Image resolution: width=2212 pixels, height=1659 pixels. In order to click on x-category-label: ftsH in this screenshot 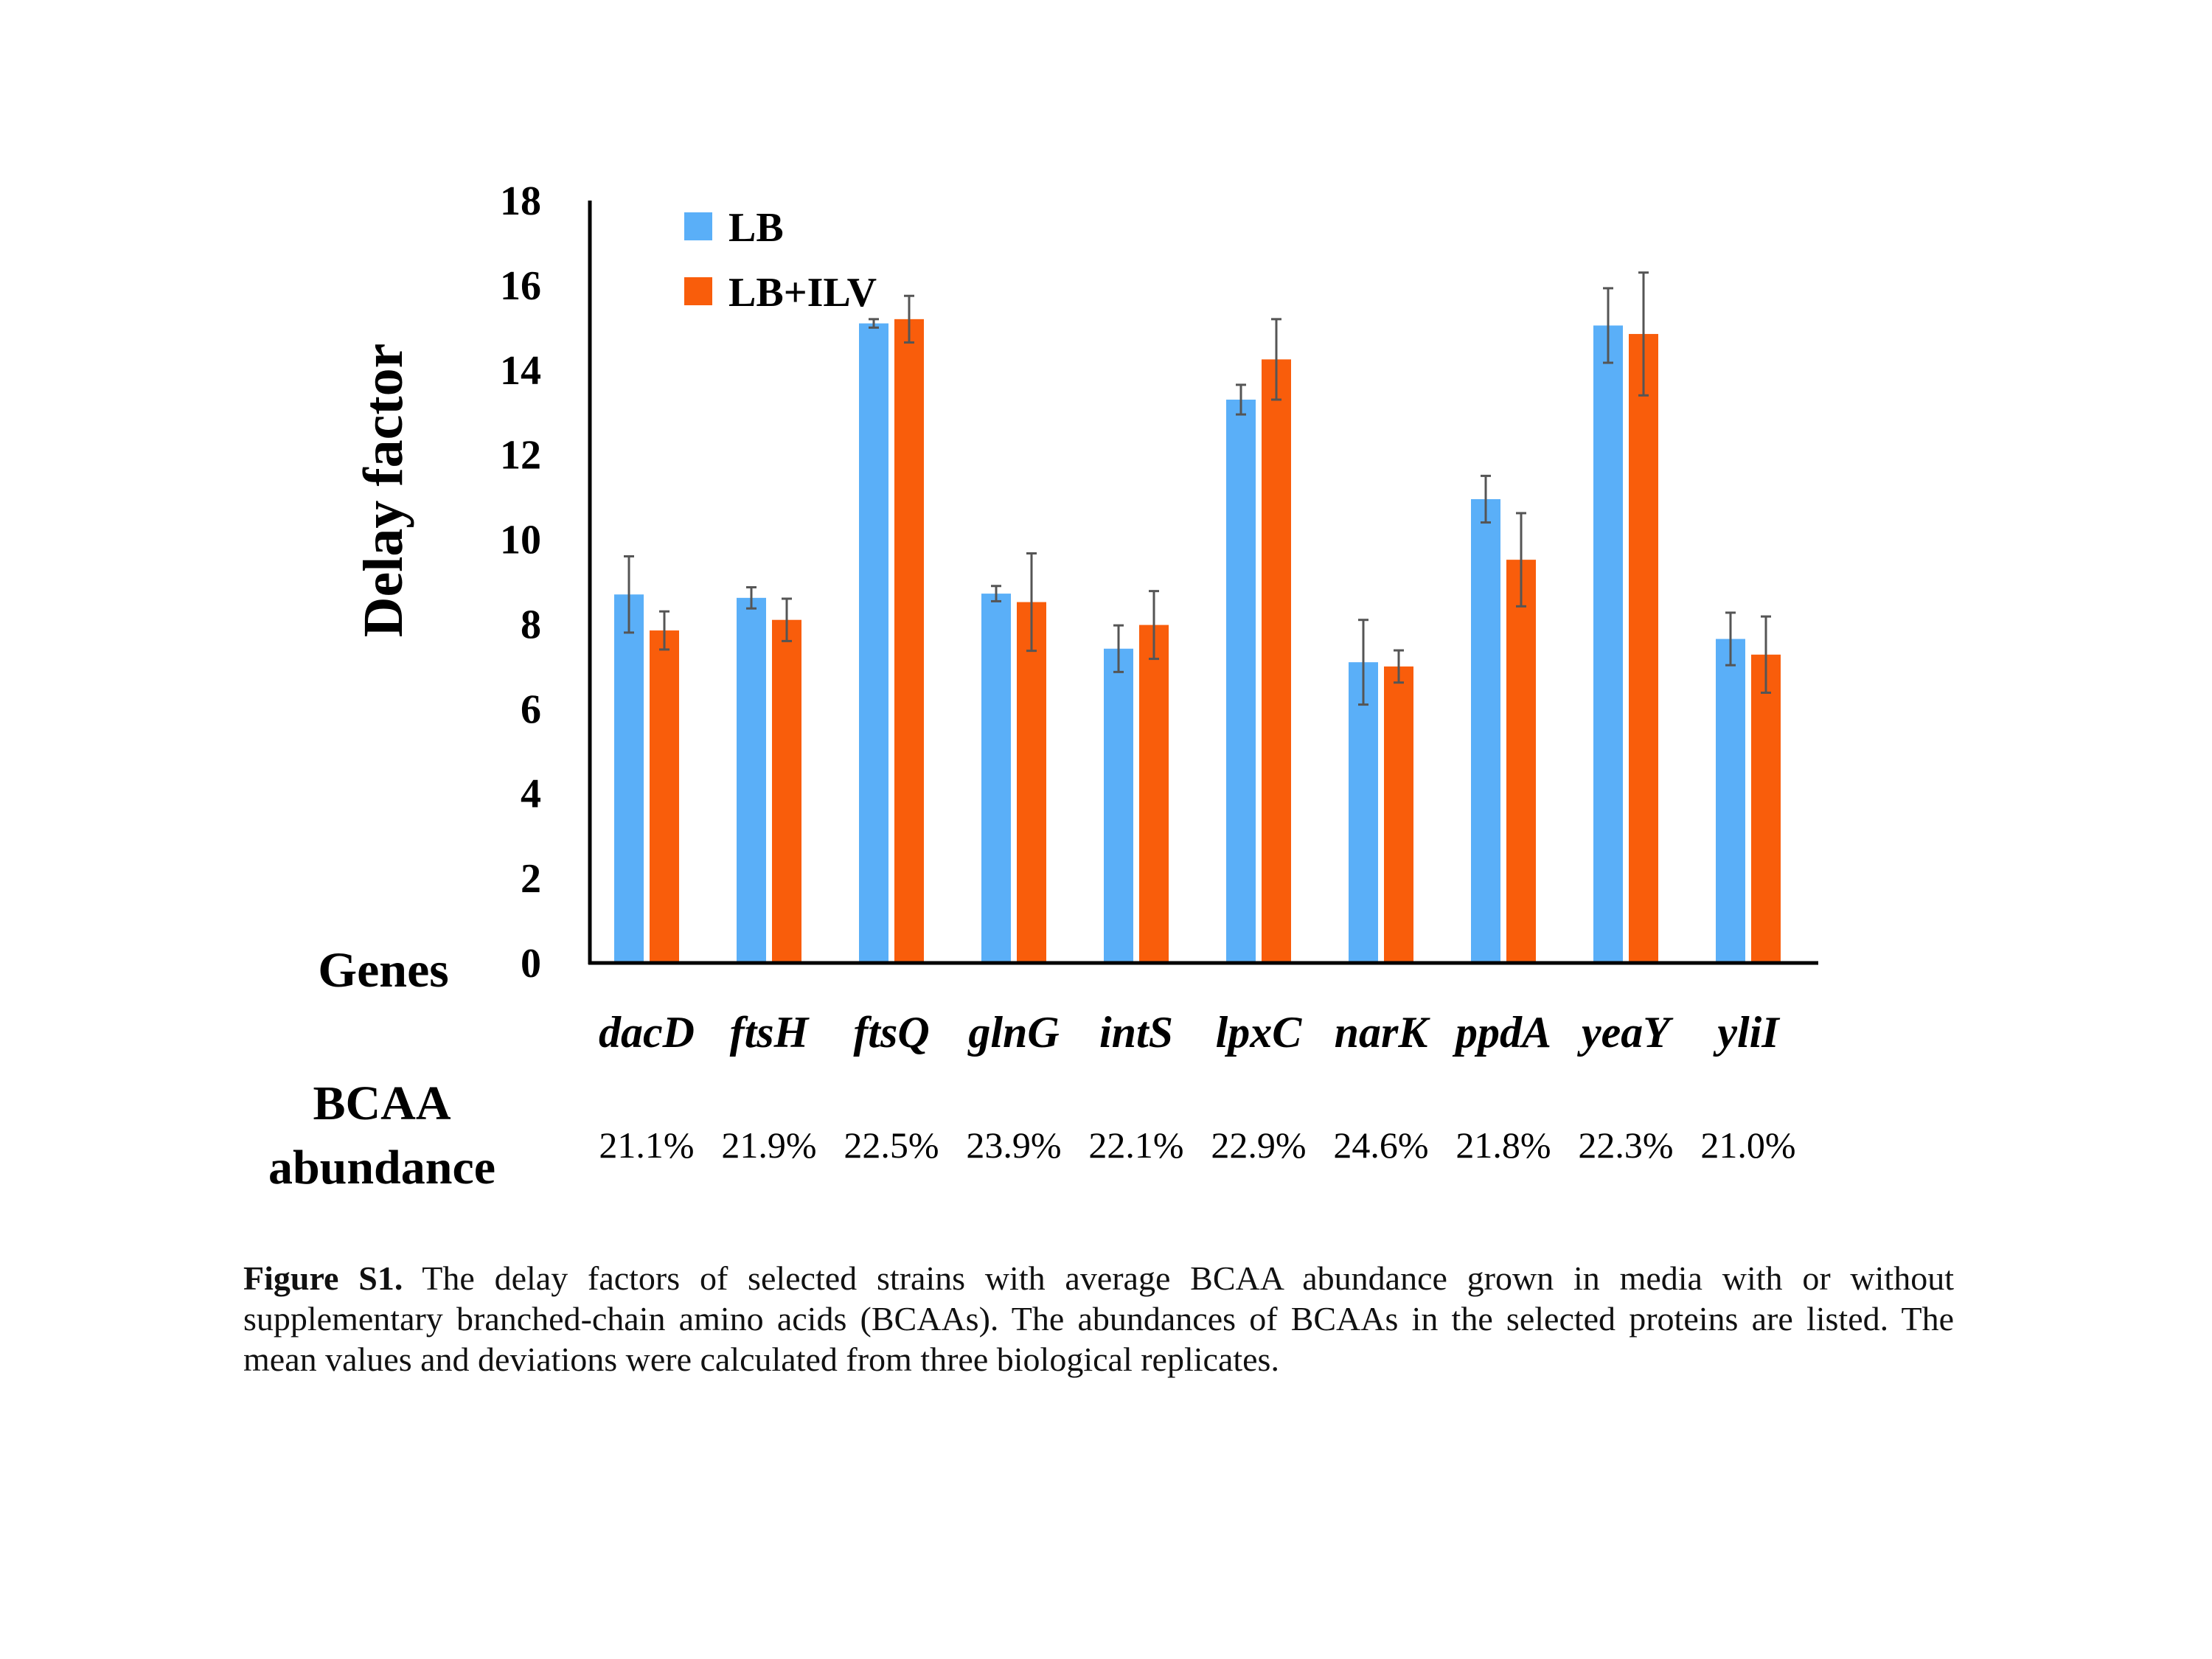, I will do `click(770, 1032)`.